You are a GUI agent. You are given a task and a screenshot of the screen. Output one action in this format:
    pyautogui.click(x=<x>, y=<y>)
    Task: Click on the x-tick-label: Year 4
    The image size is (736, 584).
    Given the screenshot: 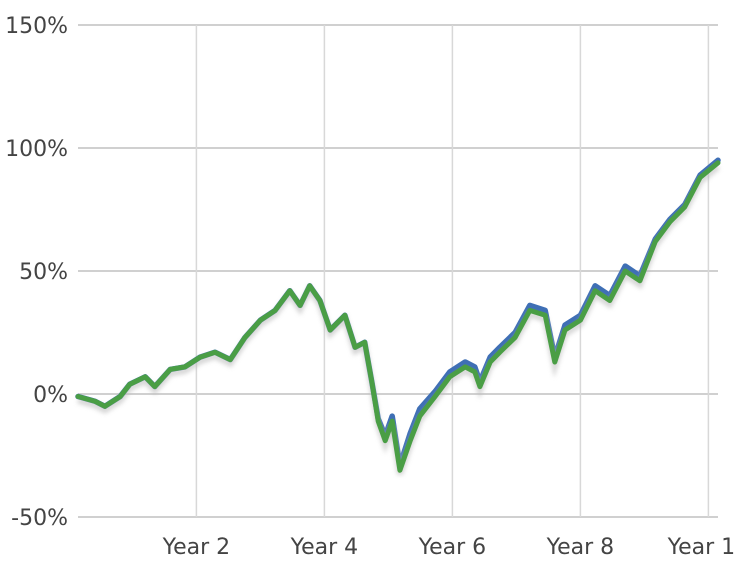 What is the action you would take?
    pyautogui.click(x=324, y=547)
    